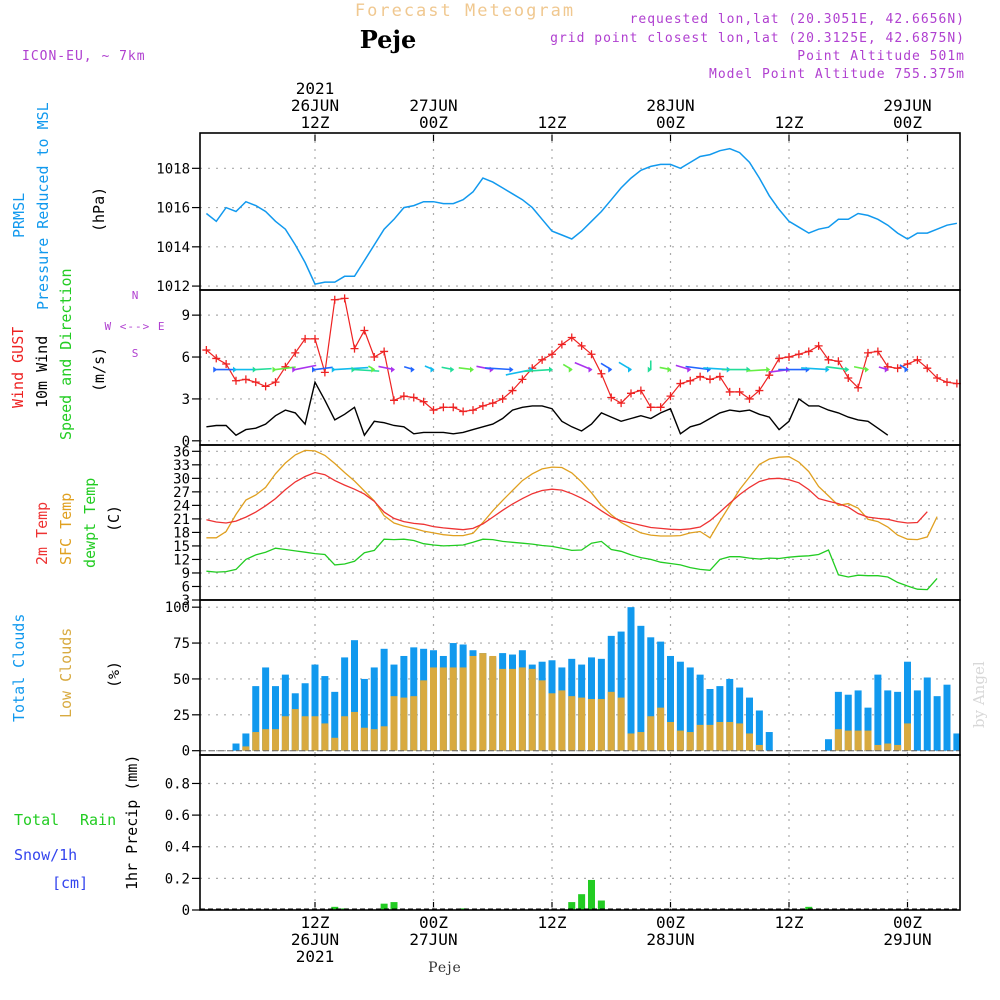 The image size is (1000, 1000). What do you see at coordinates (135, 295) in the screenshot?
I see `compass-n: N` at bounding box center [135, 295].